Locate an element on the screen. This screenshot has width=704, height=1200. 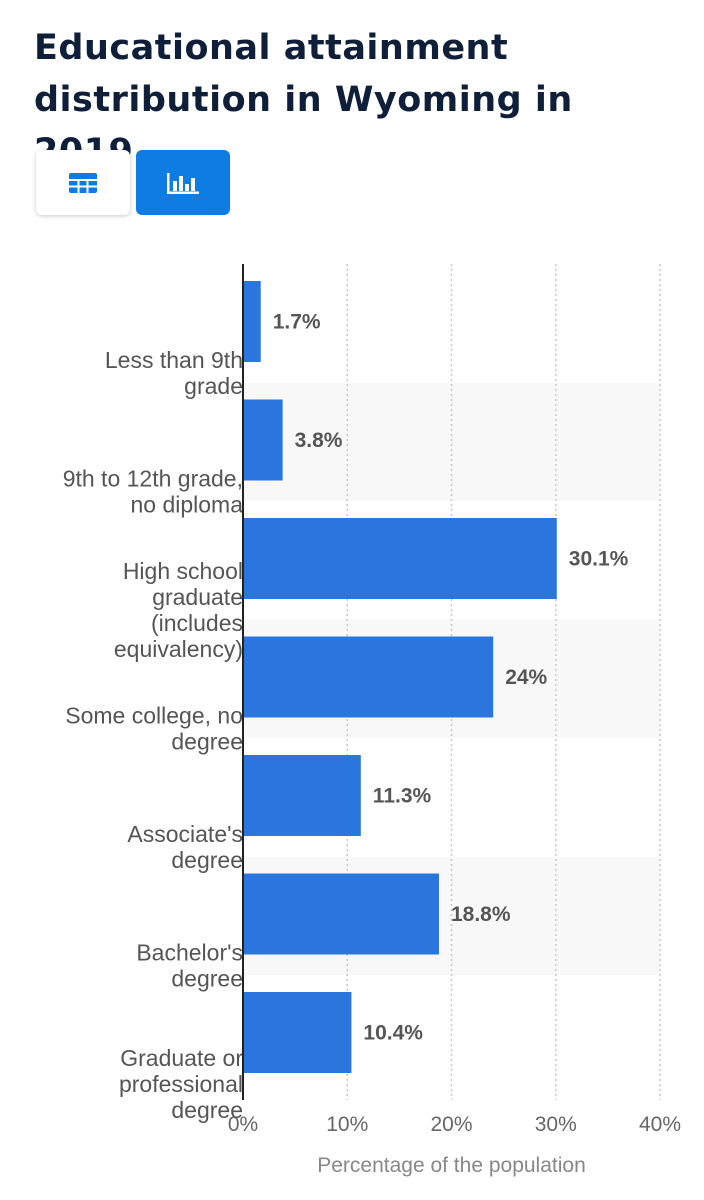
category-label: (includes is located at coordinates (197, 623).